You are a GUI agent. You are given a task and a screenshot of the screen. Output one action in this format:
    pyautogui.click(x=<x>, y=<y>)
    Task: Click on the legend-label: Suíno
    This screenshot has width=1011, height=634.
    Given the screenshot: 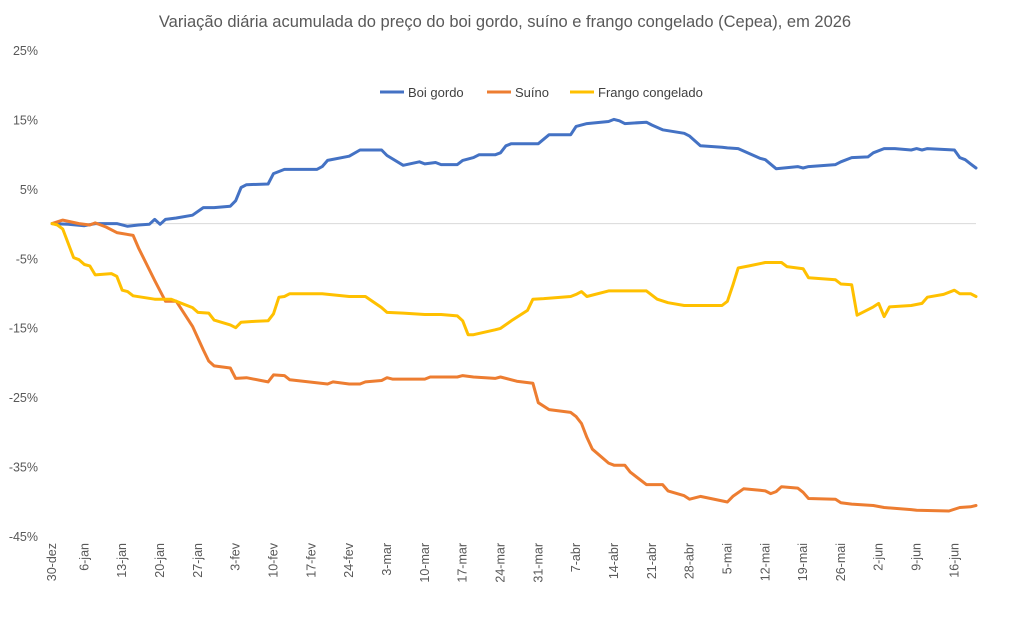 What is the action you would take?
    pyautogui.click(x=532, y=92)
    